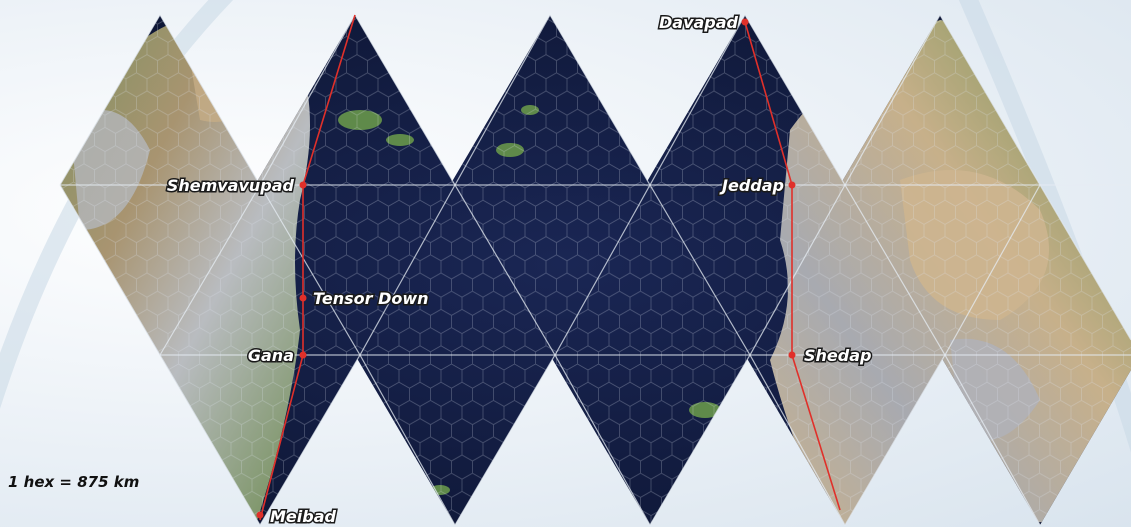 The width and height of the screenshot is (1131, 527). What do you see at coordinates (271, 355) in the screenshot?
I see `city-label-gana: Gana` at bounding box center [271, 355].